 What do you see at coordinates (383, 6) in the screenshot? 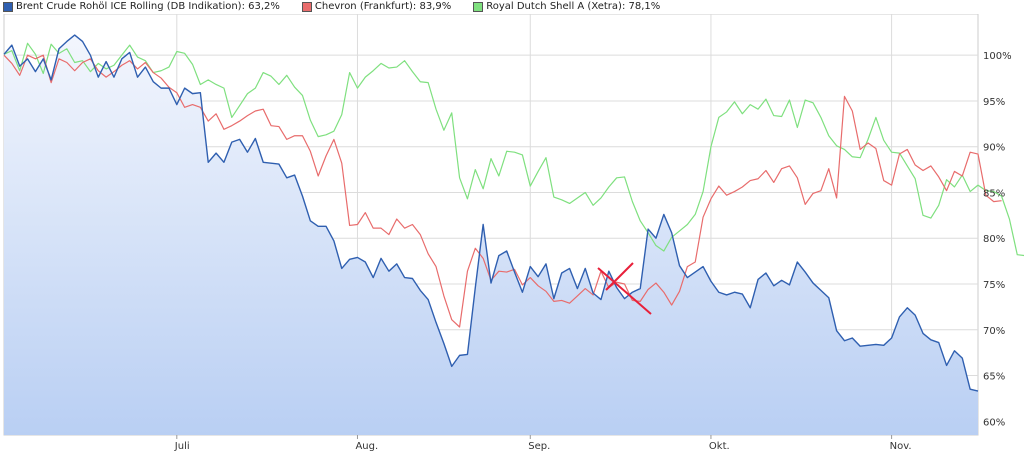
I see `legend-label-chevron: Chevron (Frankfurt): 83,9%` at bounding box center [383, 6].